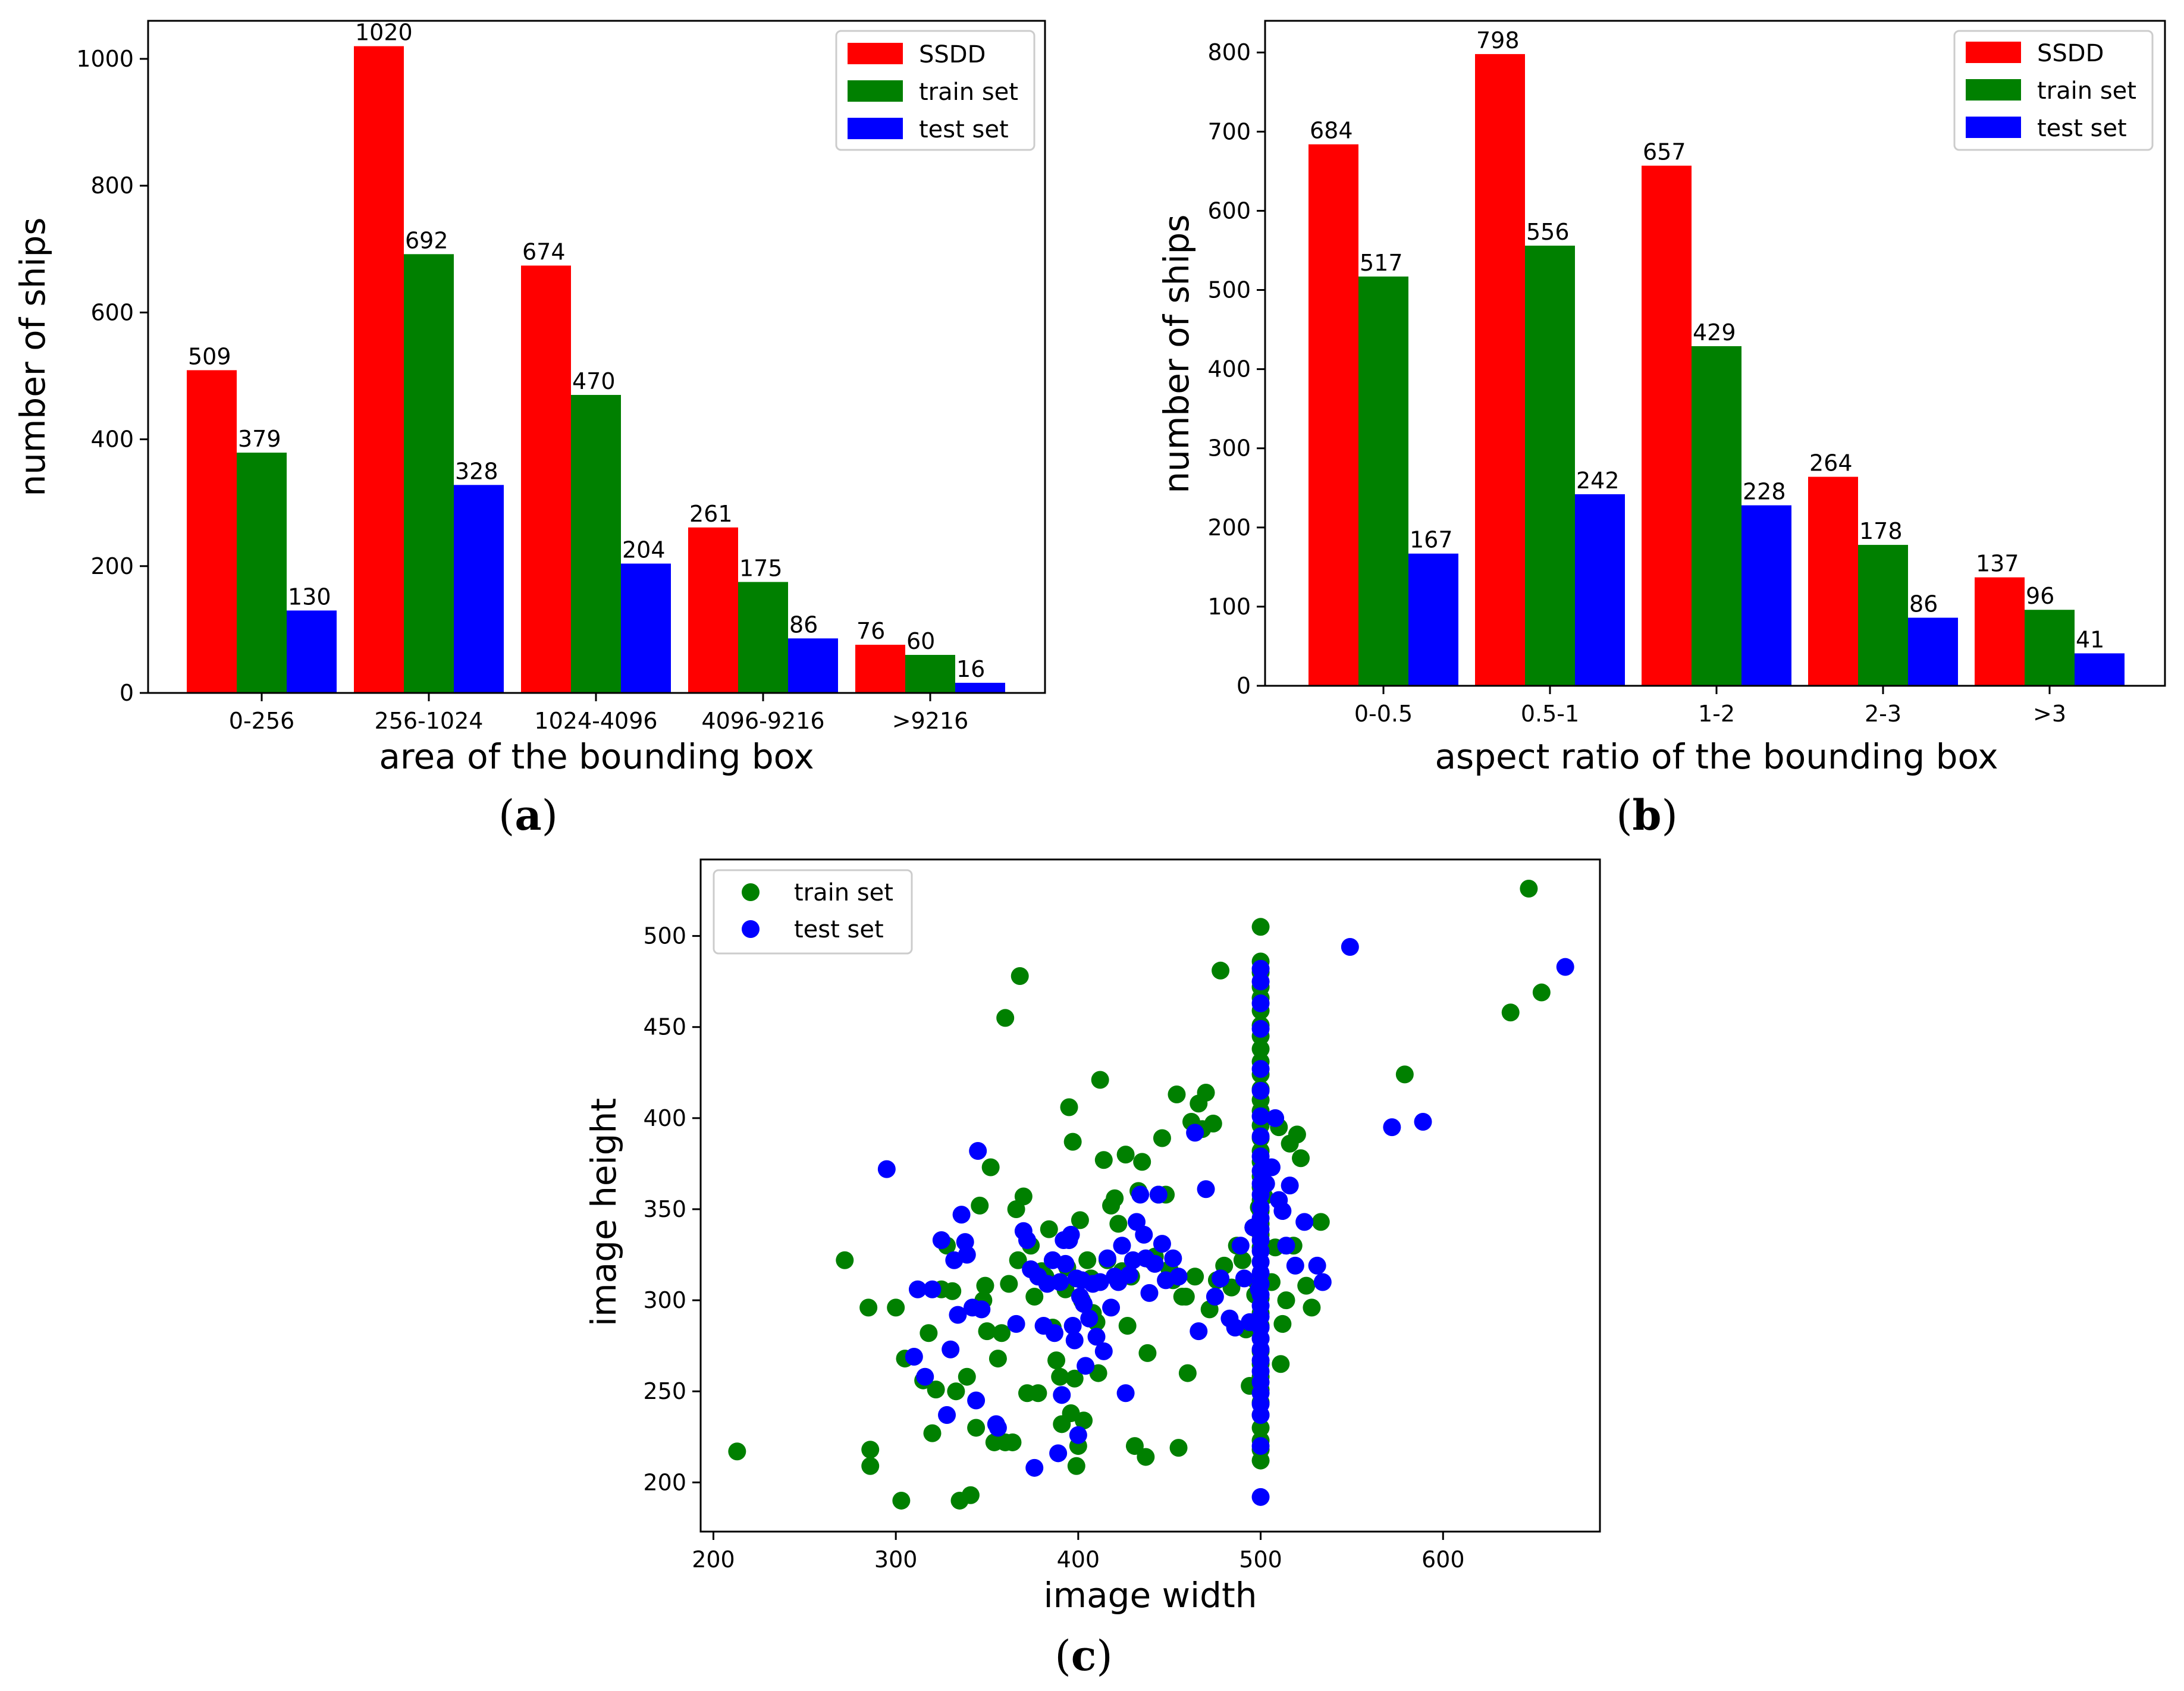 Image resolution: width=2184 pixels, height=1691 pixels. I want to click on bar-series-group, so click(596, 370).